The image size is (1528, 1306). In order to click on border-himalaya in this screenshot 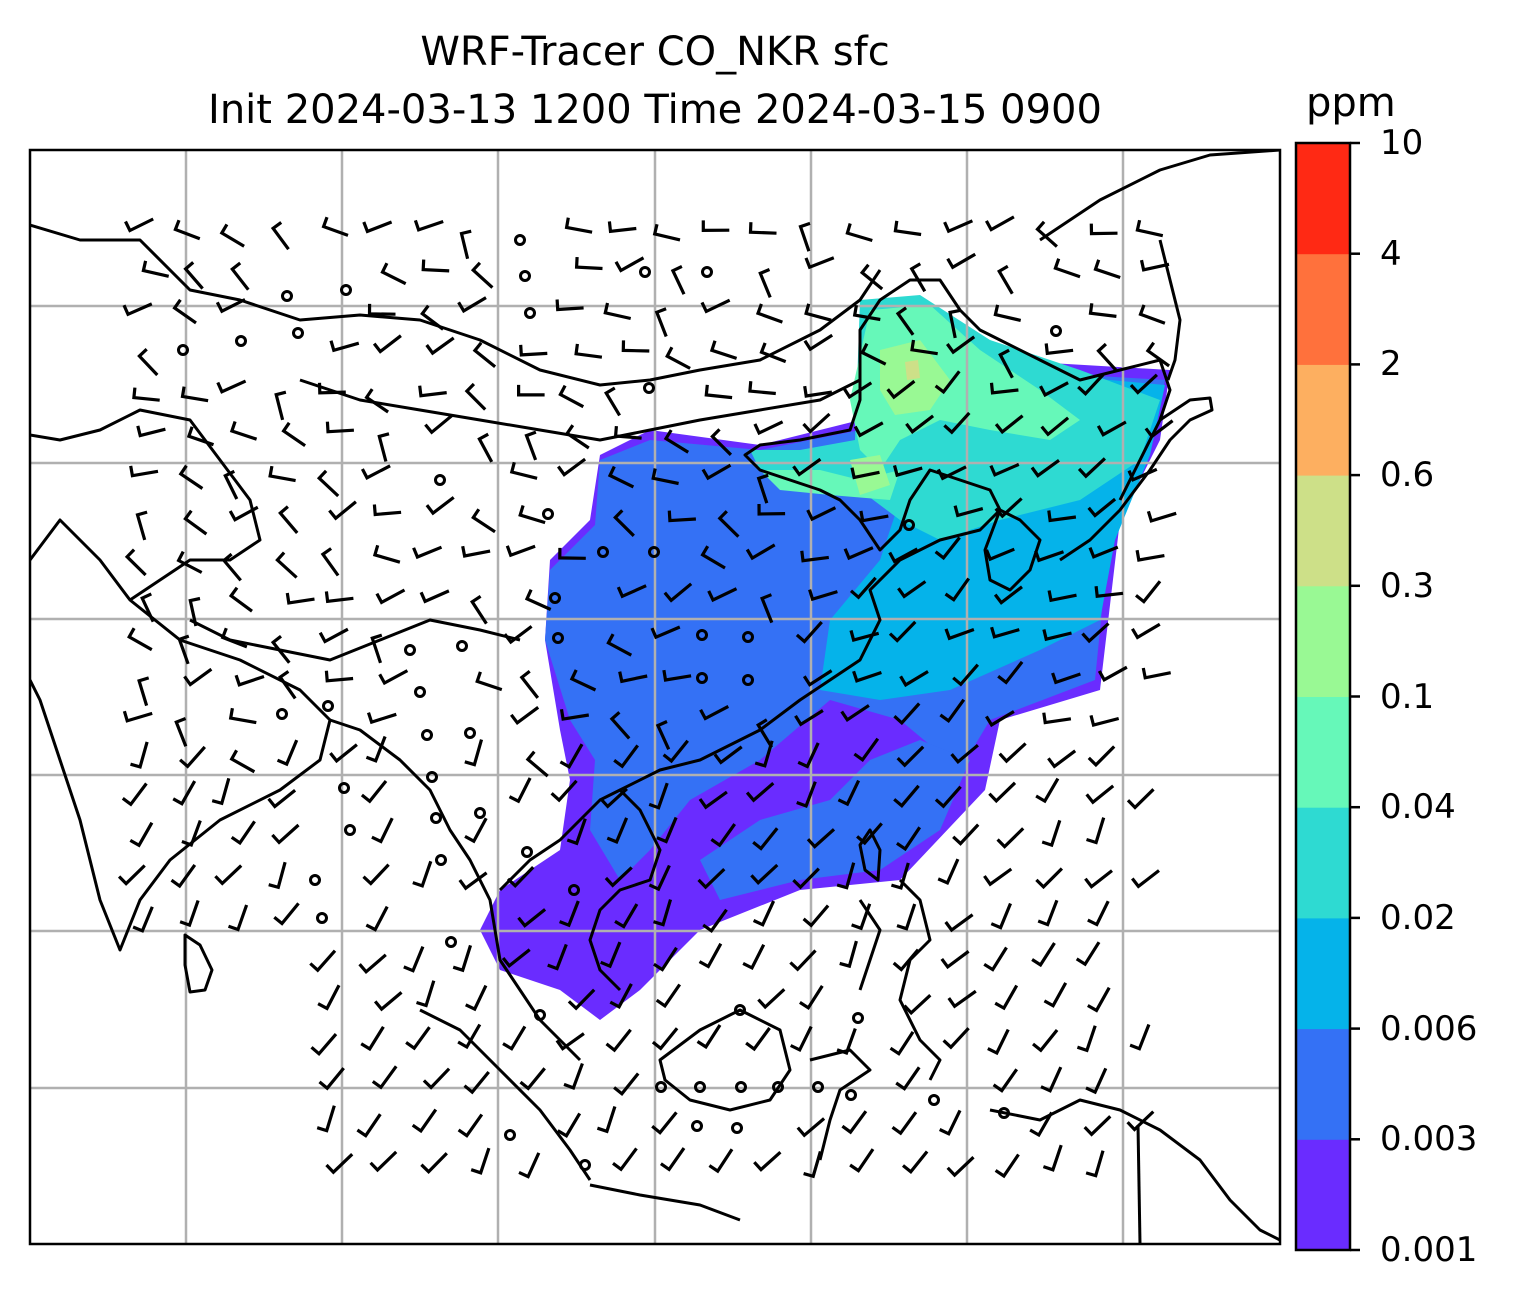, I will do `click(355, 640)`.